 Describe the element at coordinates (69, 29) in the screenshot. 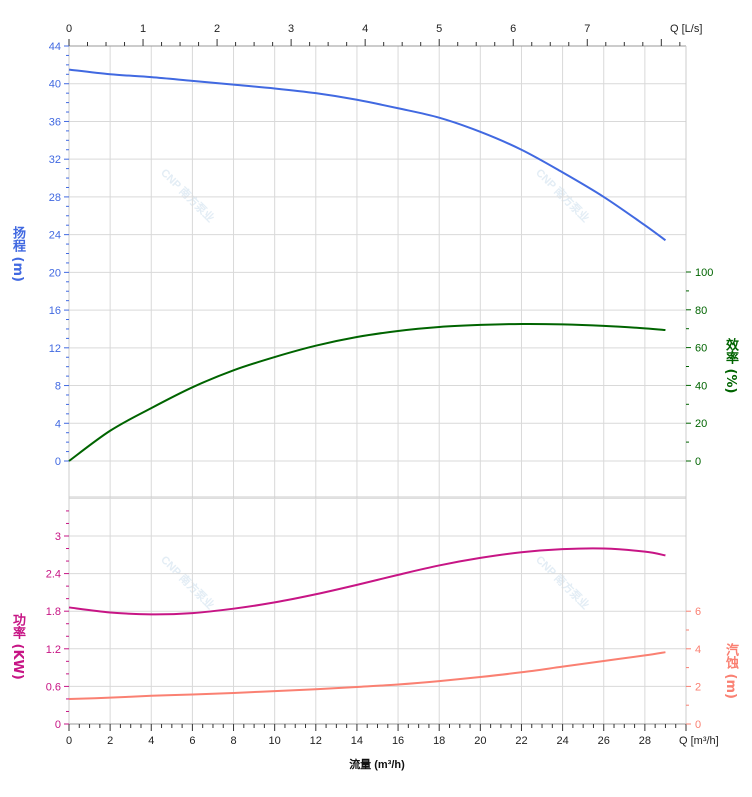

I see `top-tick-label: 0` at that location.